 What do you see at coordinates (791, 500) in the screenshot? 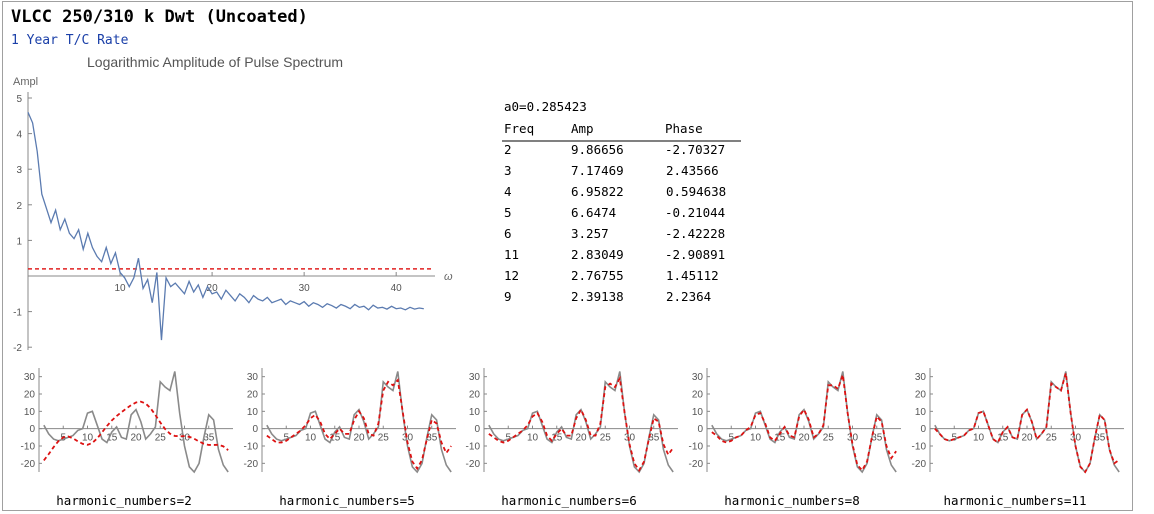
I see `panel-caption: harmonic_numbers=8` at bounding box center [791, 500].